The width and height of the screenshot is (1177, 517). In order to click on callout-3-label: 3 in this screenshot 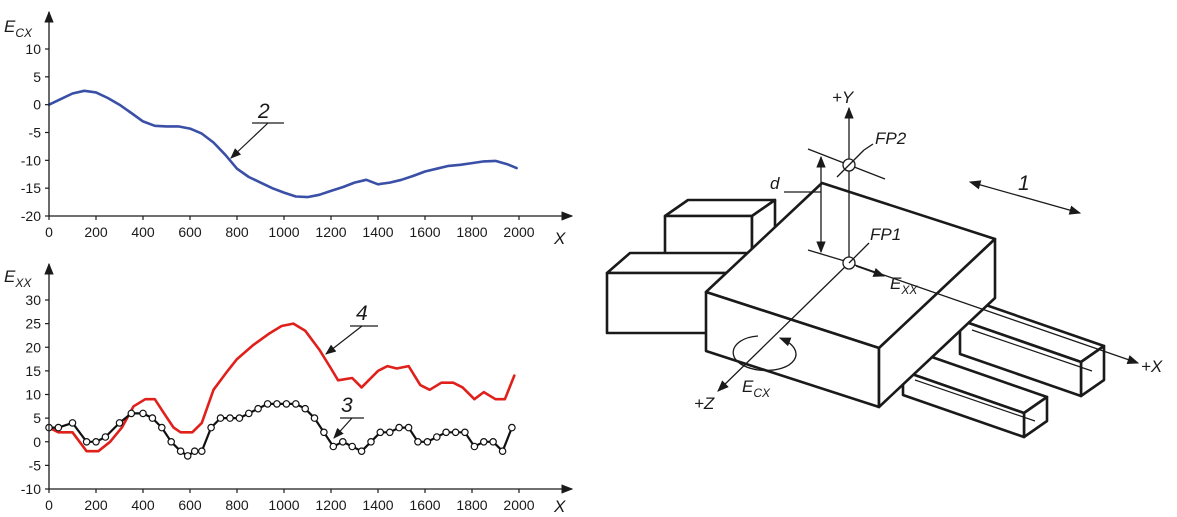, I will do `click(347, 405)`.